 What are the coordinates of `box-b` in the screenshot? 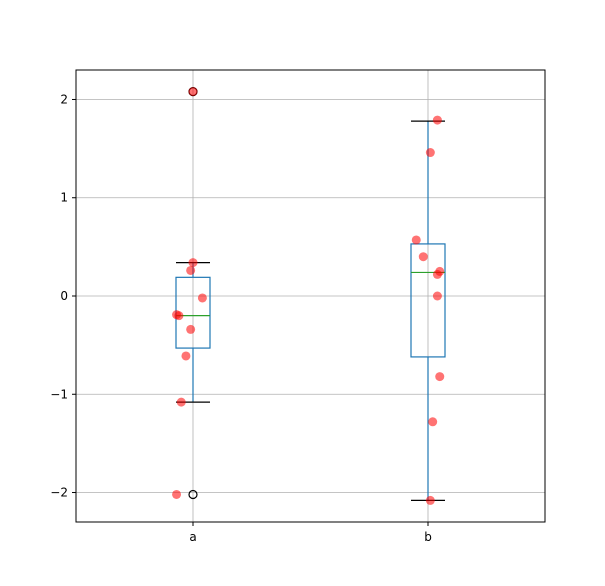 It's located at (428, 310).